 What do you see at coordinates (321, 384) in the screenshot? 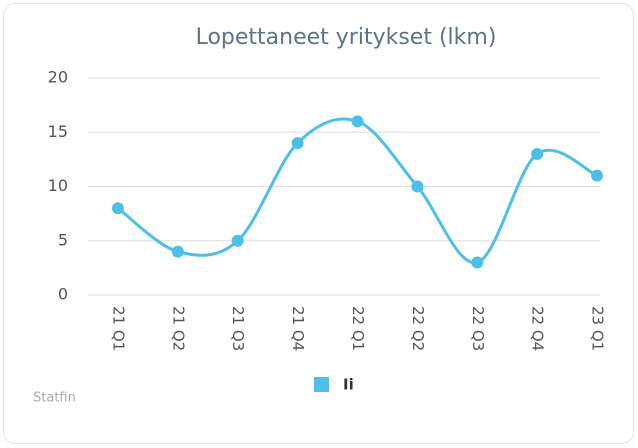
I see `legend-swatch` at bounding box center [321, 384].